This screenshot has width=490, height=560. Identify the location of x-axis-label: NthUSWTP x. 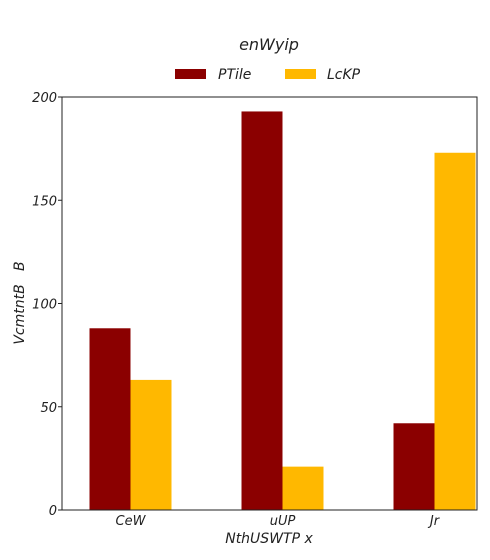
(269, 539).